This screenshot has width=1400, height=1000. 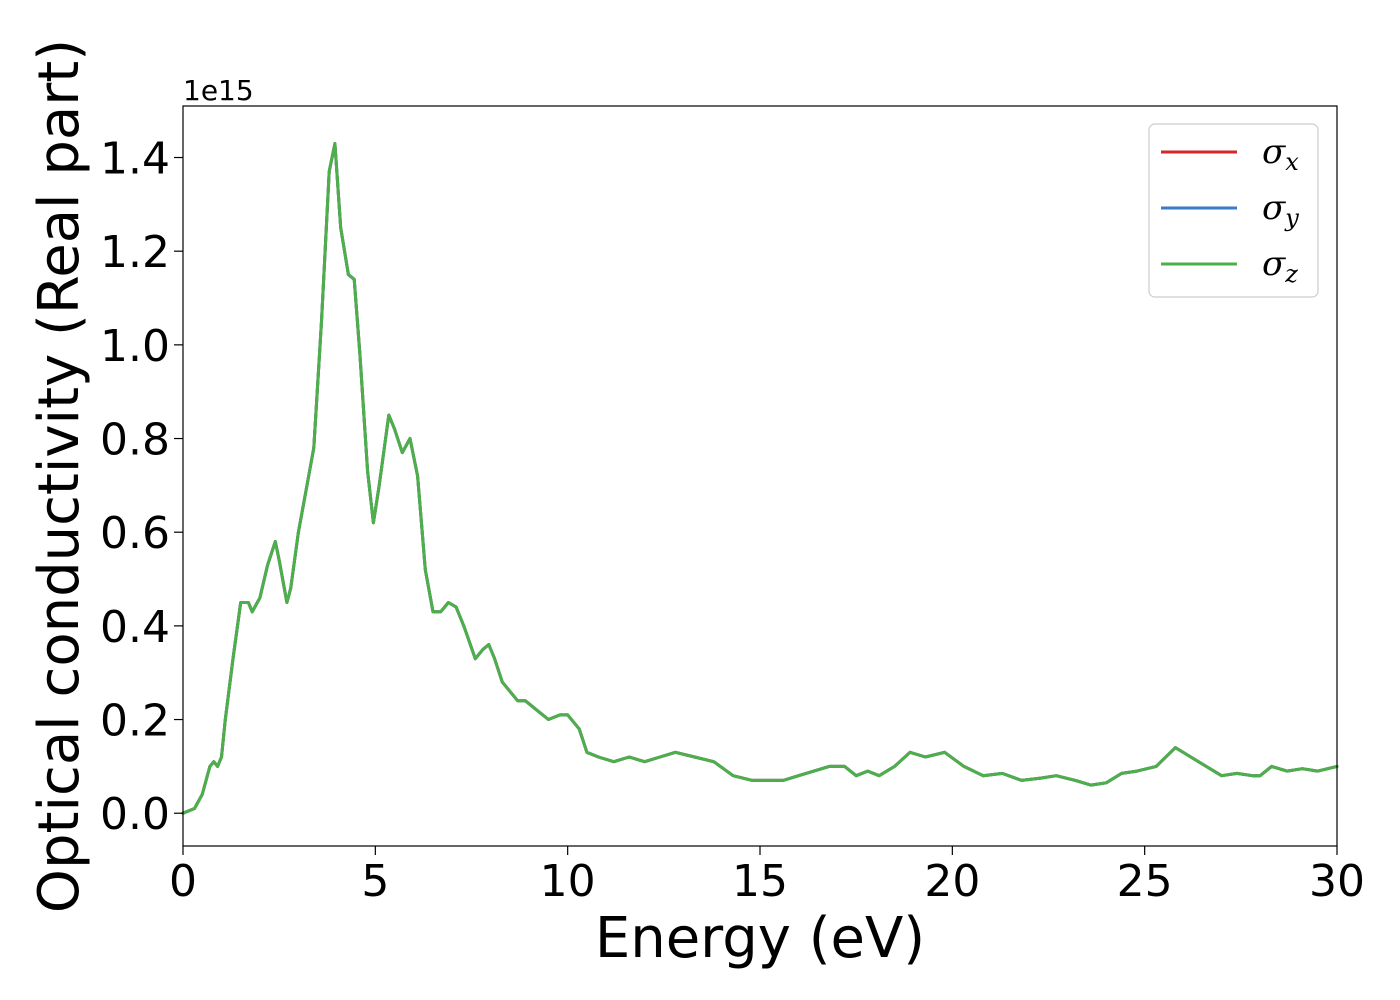 What do you see at coordinates (183, 881) in the screenshot?
I see `x-tick-label: 0` at bounding box center [183, 881].